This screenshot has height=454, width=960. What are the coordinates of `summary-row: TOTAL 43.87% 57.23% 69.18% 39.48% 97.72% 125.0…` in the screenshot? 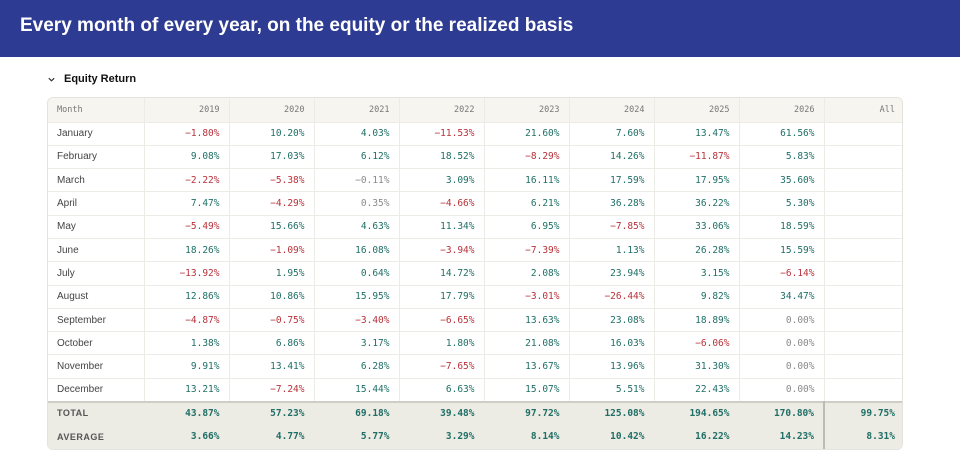 It's located at (475, 413).